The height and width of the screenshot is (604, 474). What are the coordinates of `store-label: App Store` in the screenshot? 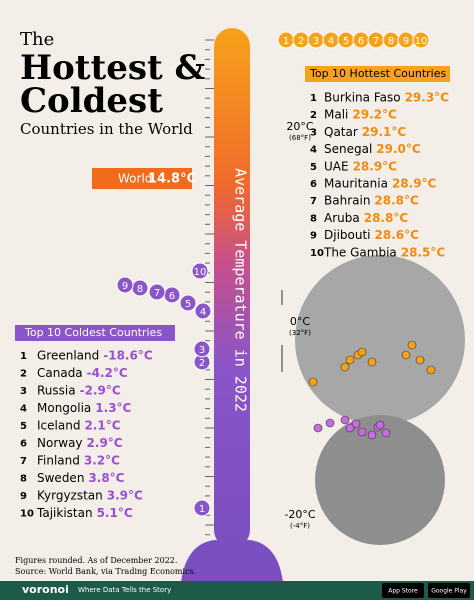 It's located at (403, 591).